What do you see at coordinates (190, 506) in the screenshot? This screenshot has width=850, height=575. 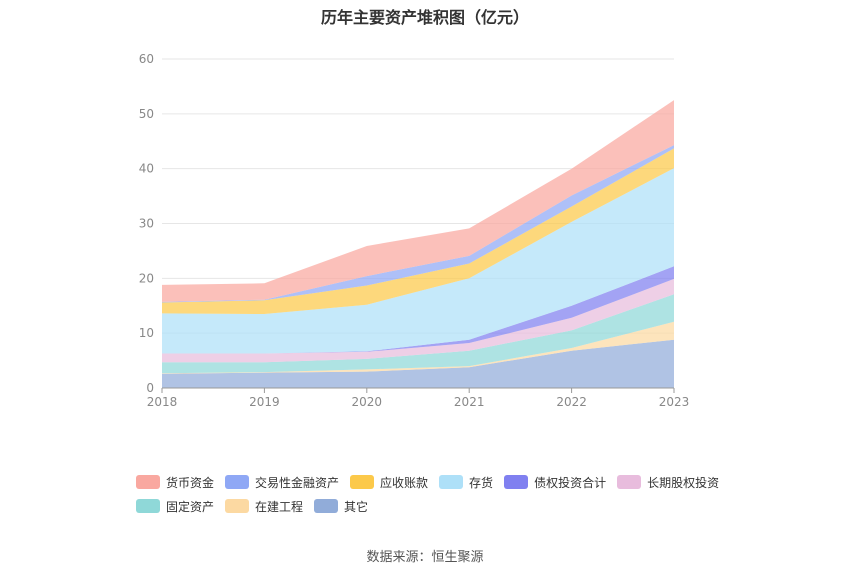 I see `legend-label: 固定资产` at bounding box center [190, 506].